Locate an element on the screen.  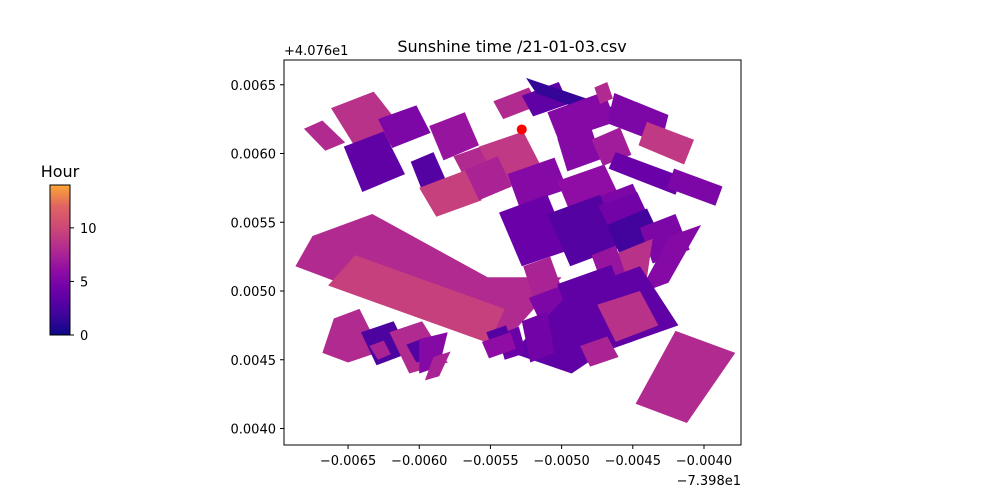
colorbar: Hour 0 5 10 is located at coordinates (69, 253).